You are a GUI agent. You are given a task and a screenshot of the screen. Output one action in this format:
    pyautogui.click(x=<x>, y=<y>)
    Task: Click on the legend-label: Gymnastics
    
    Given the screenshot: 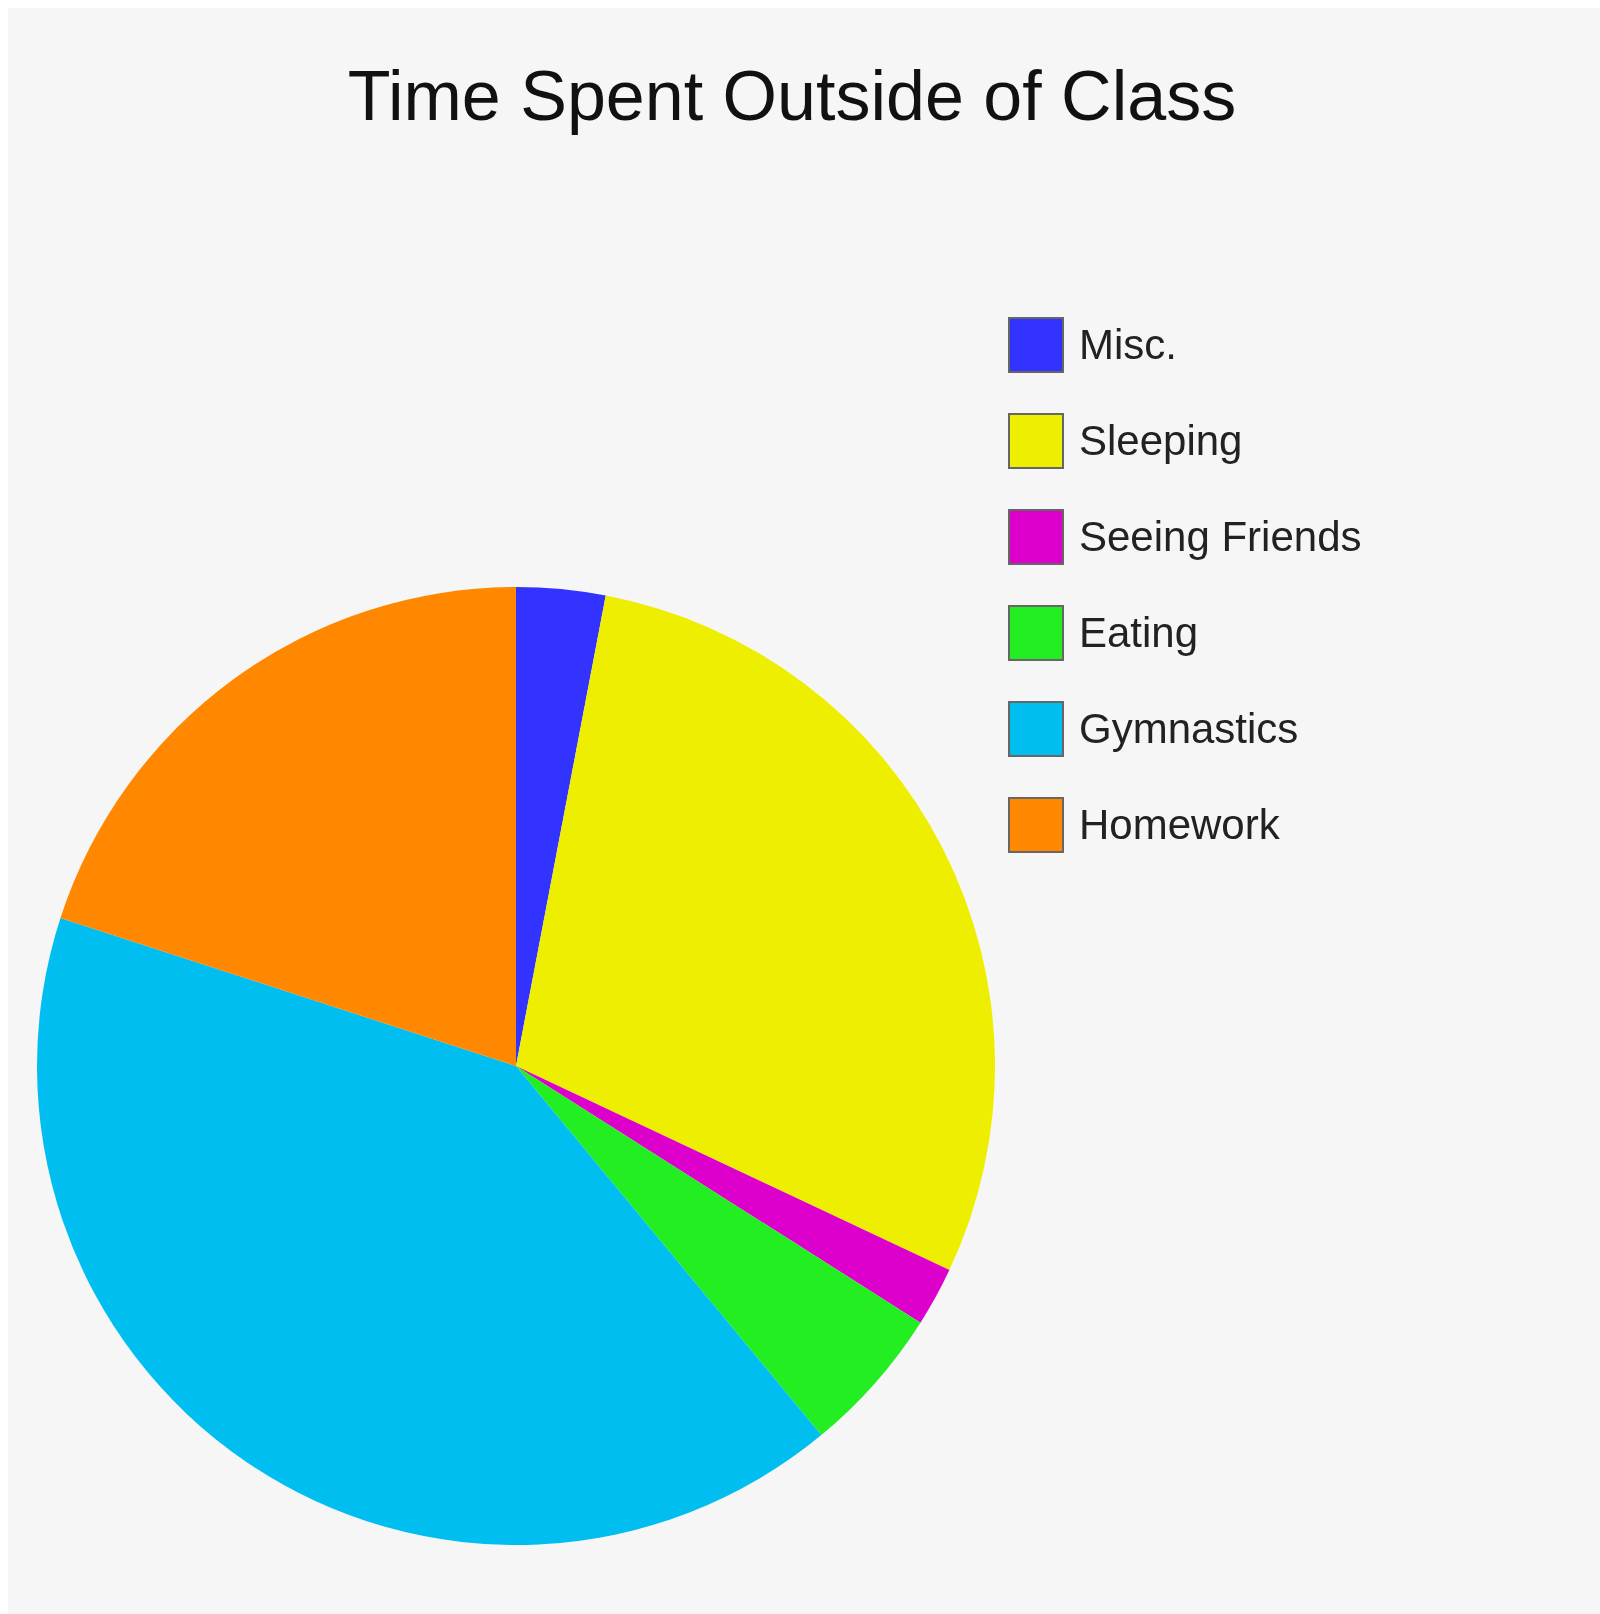 What is the action you would take?
    pyautogui.click(x=1189, y=728)
    